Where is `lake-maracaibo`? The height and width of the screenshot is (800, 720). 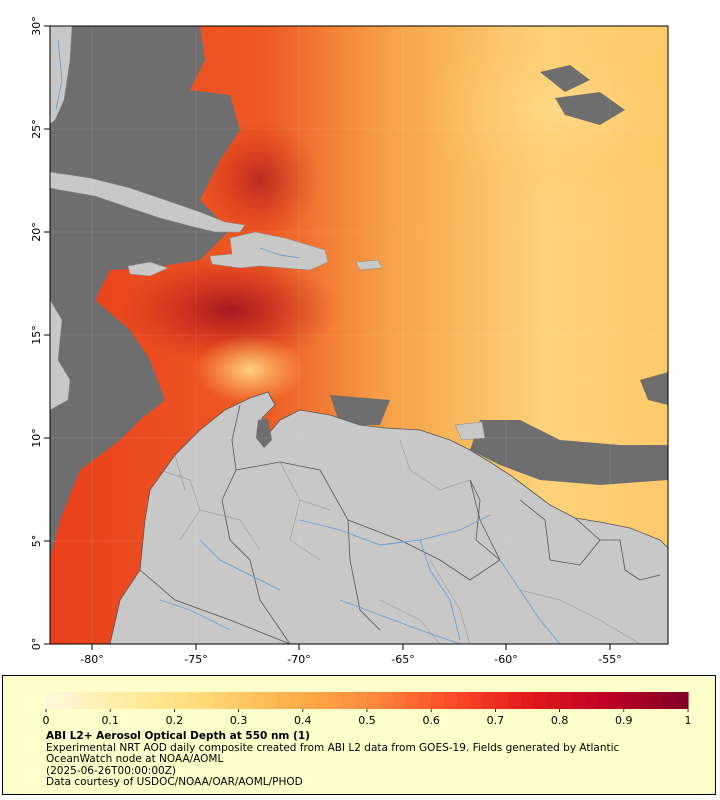 lake-maracaibo is located at coordinates (264, 433).